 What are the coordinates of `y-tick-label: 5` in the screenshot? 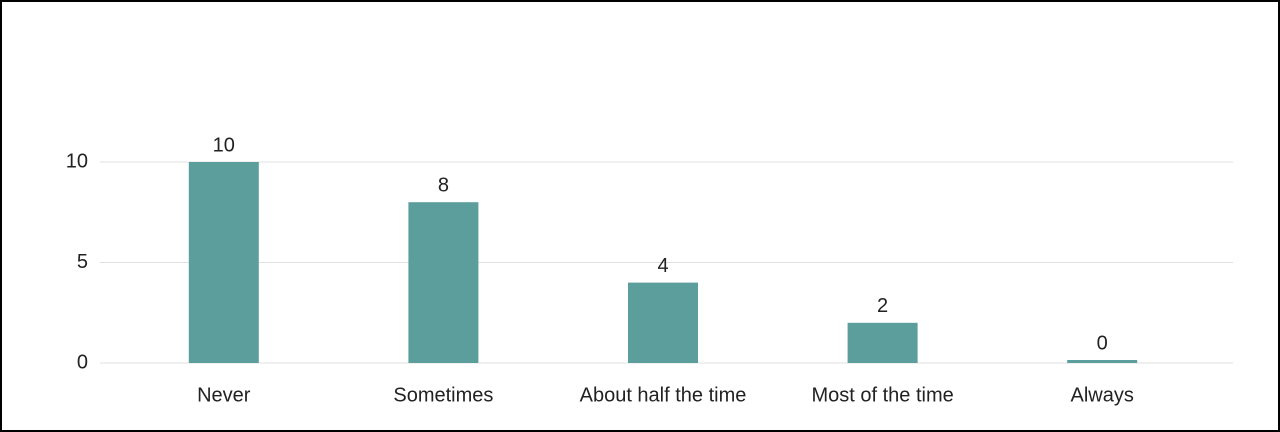 It's located at (82, 262).